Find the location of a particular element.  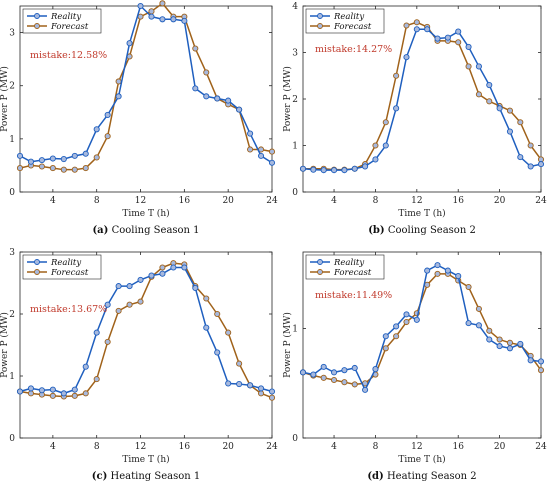

panel-caption-text: Heating Season 1 is located at coordinates (153, 476).